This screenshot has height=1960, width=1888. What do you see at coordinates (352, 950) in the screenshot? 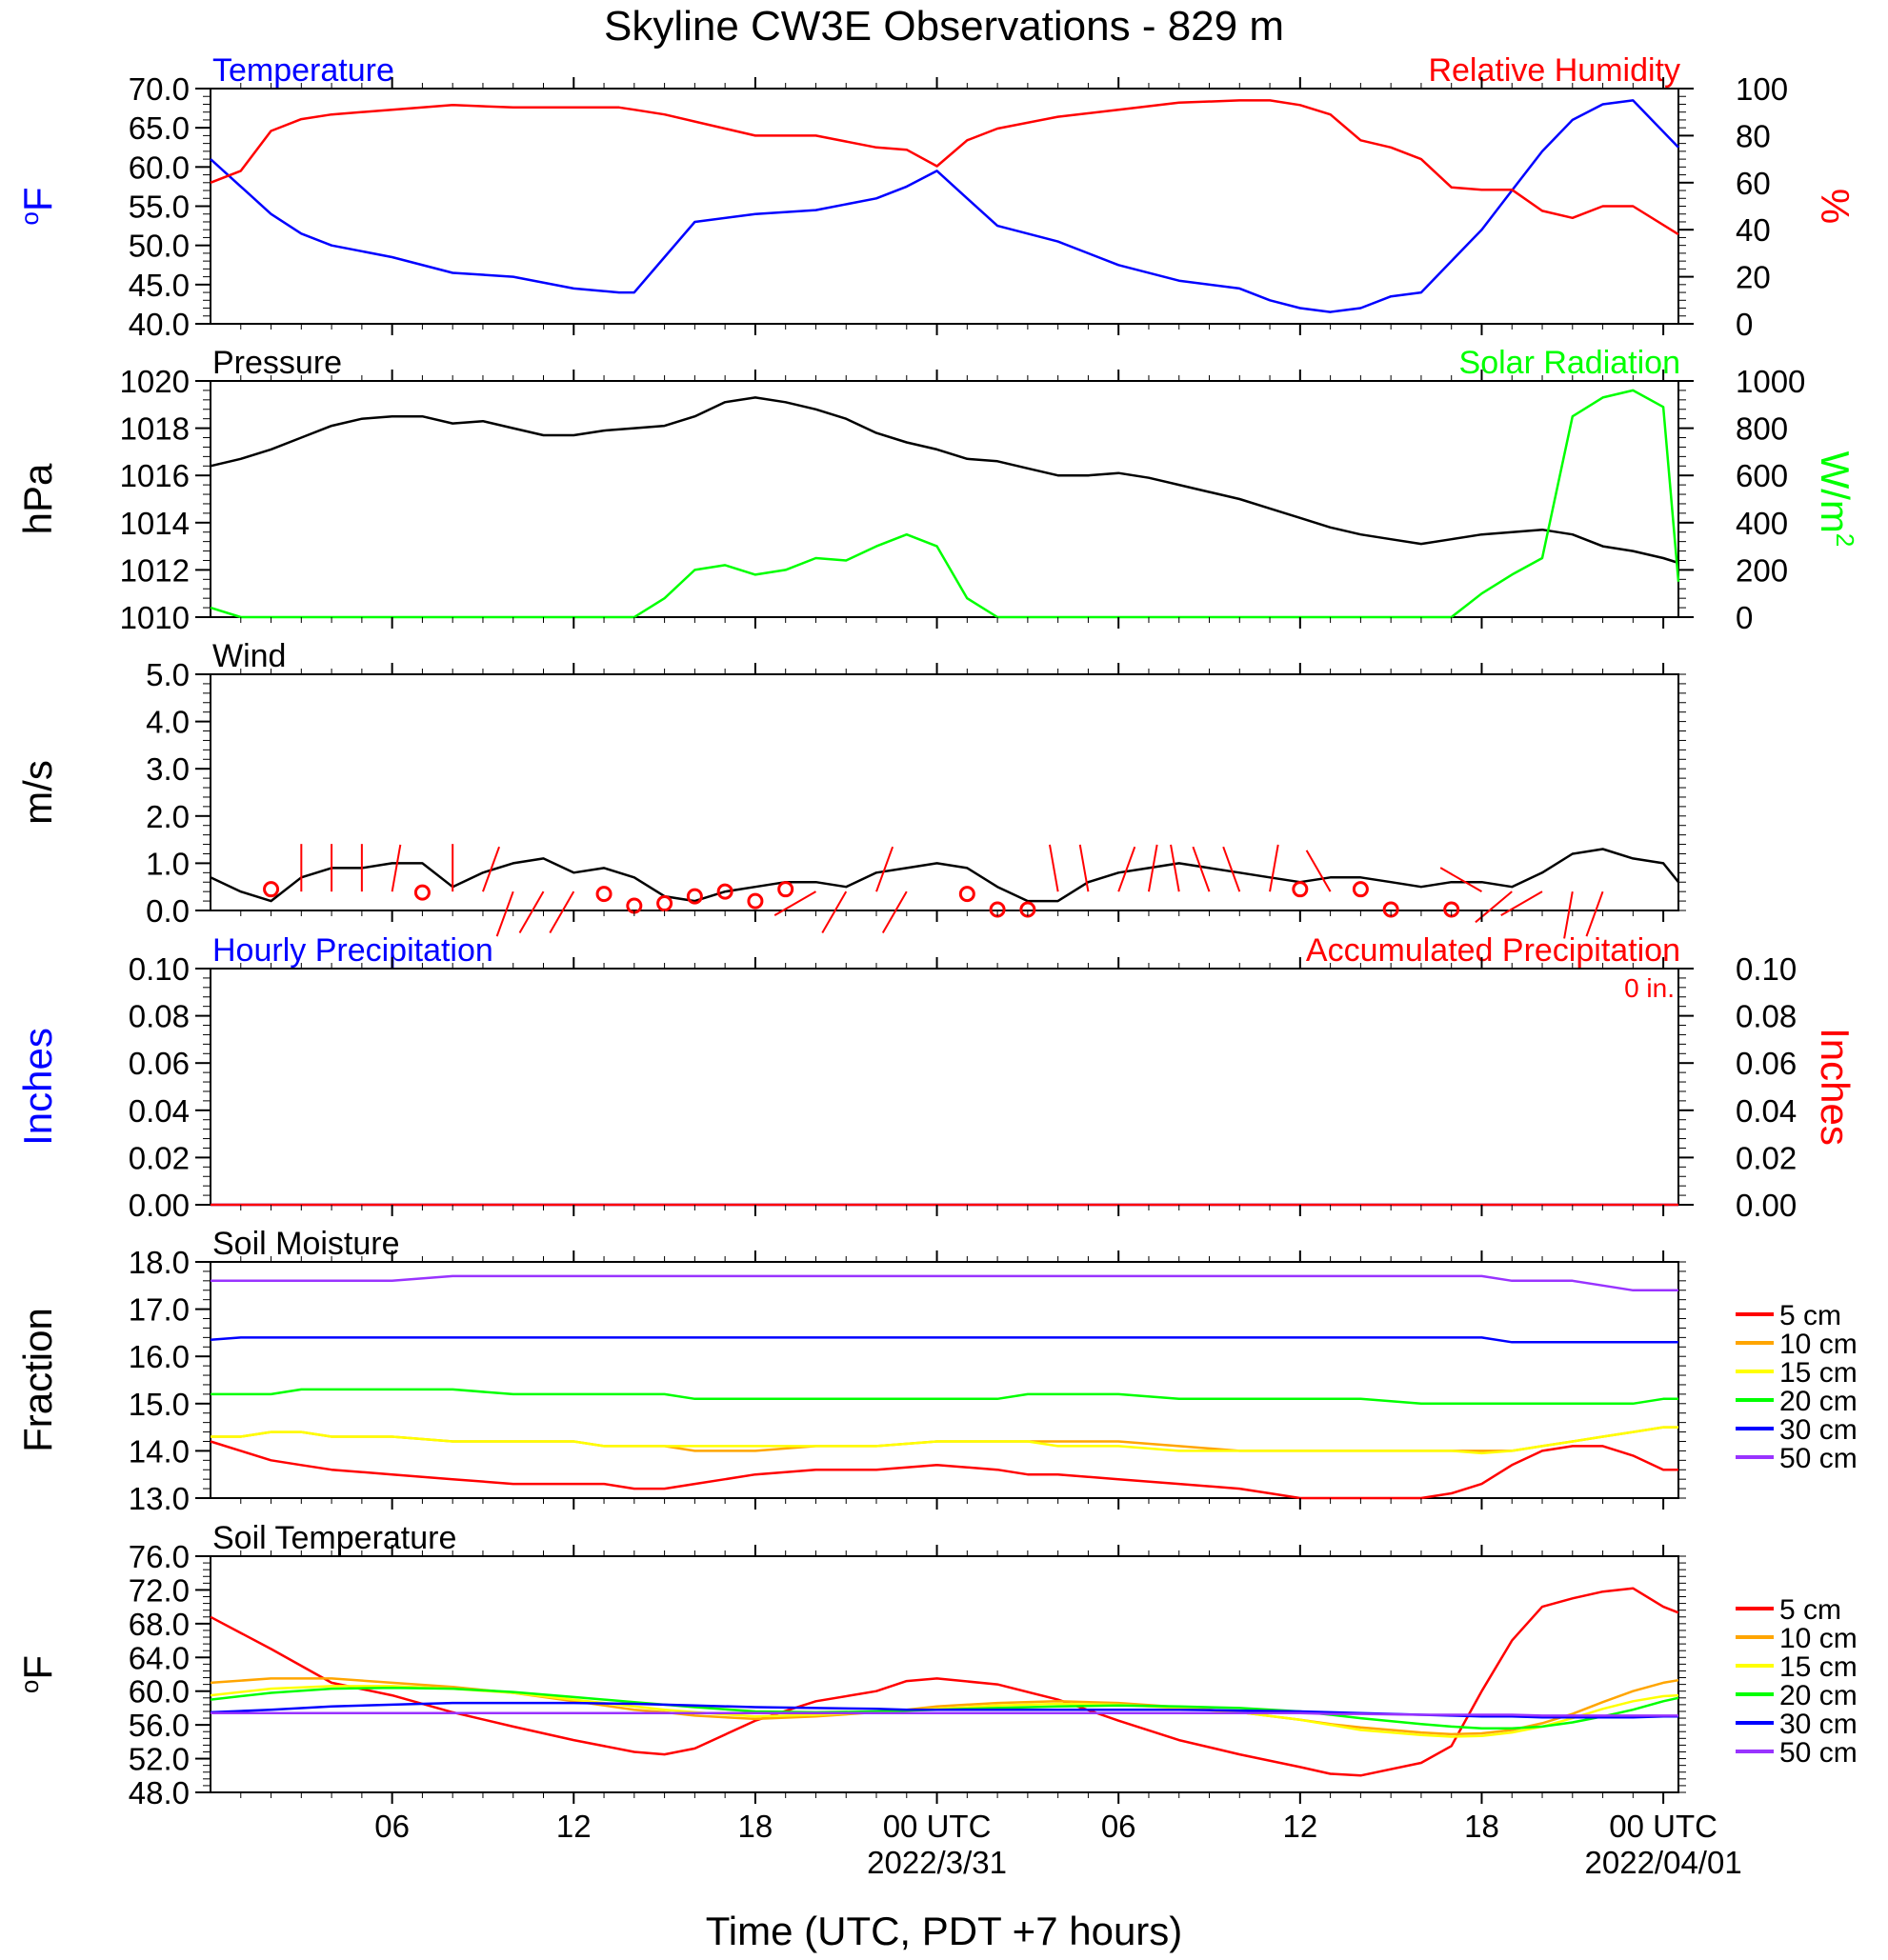
I see `panel-left-title: Hourly Precipitation` at bounding box center [352, 950].